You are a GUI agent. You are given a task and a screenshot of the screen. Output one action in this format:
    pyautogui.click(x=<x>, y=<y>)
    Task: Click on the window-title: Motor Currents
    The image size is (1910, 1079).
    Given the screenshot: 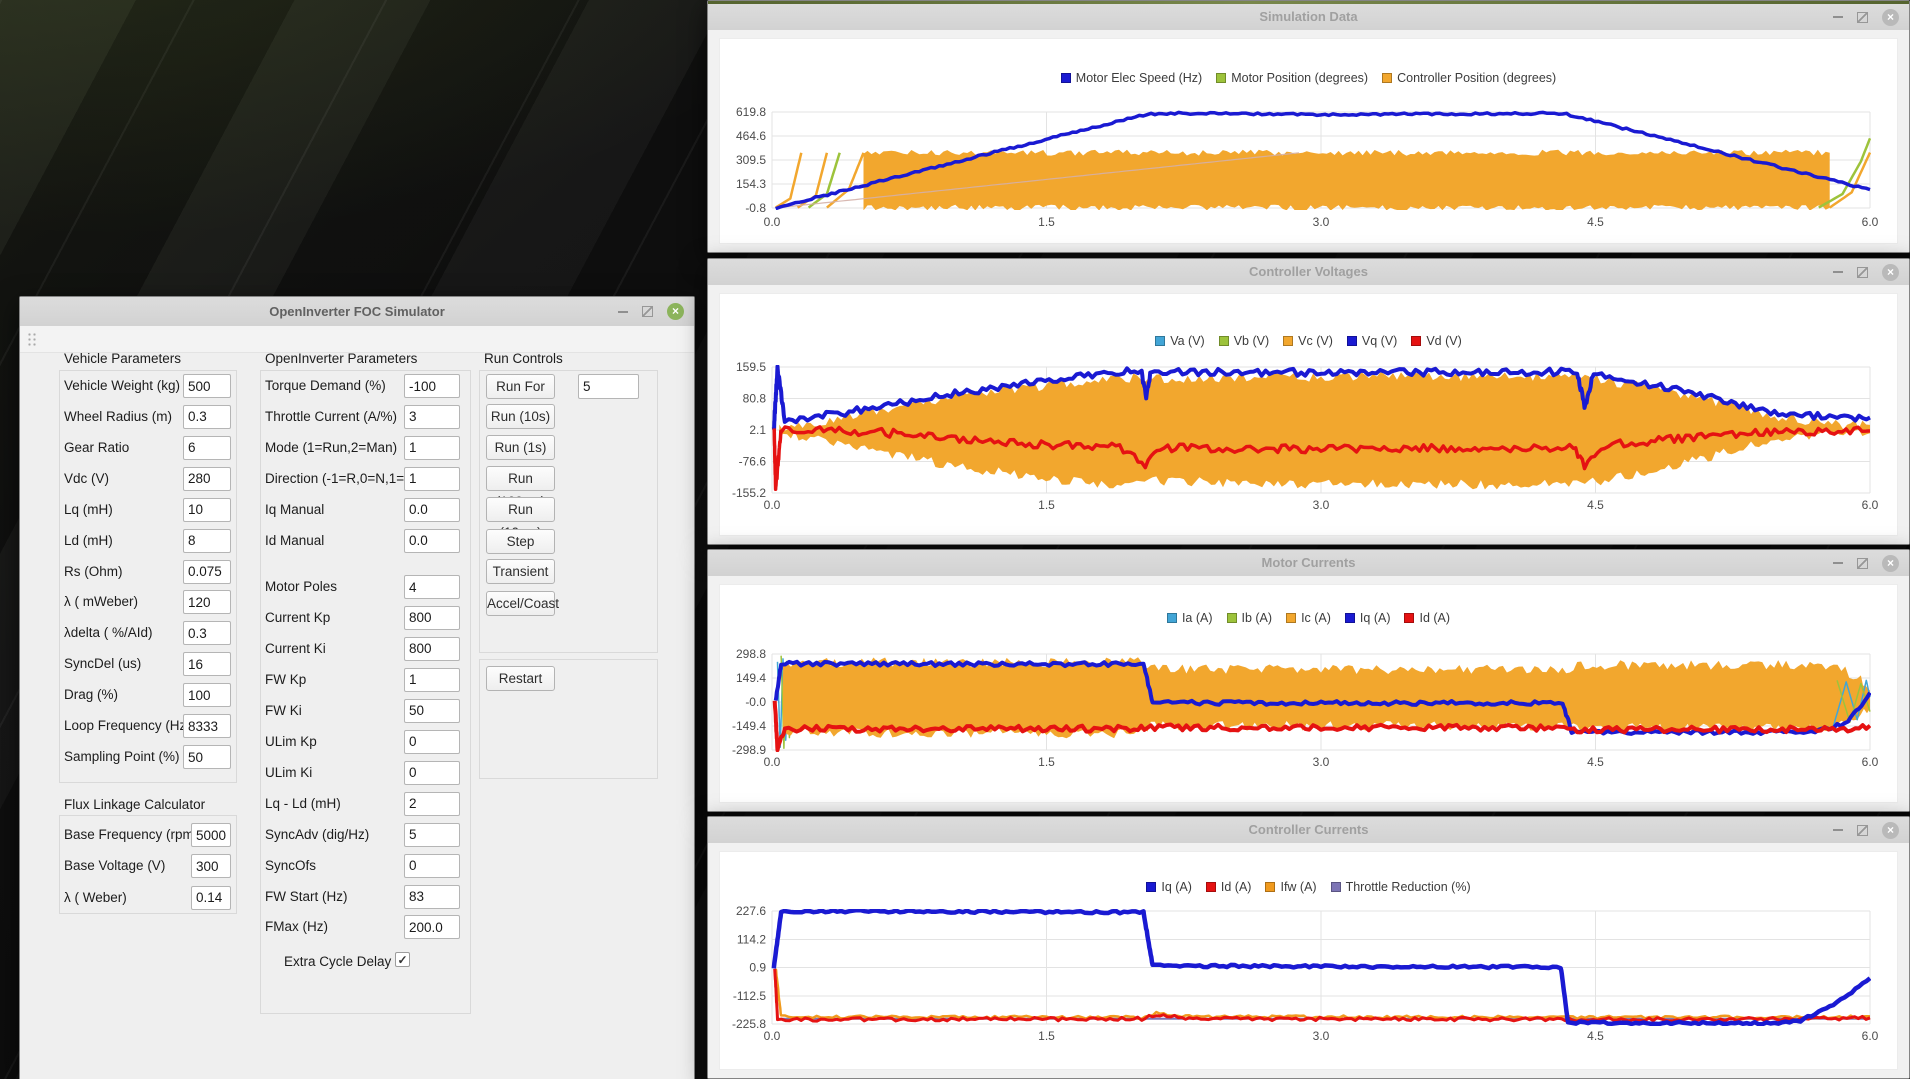 What is the action you would take?
    pyautogui.click(x=1308, y=562)
    